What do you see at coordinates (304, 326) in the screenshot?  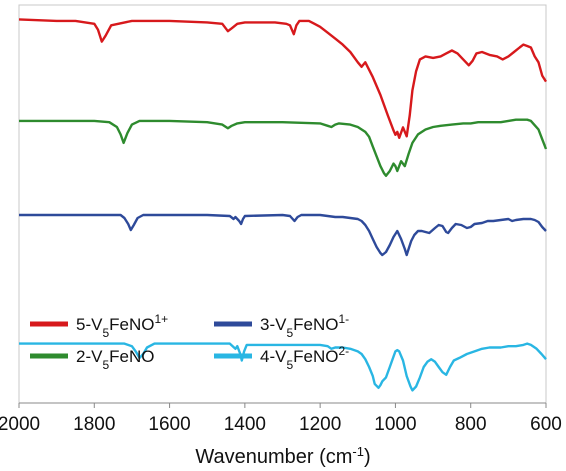 I see `legend-label-3: 3-V5FeNO1-` at bounding box center [304, 326].